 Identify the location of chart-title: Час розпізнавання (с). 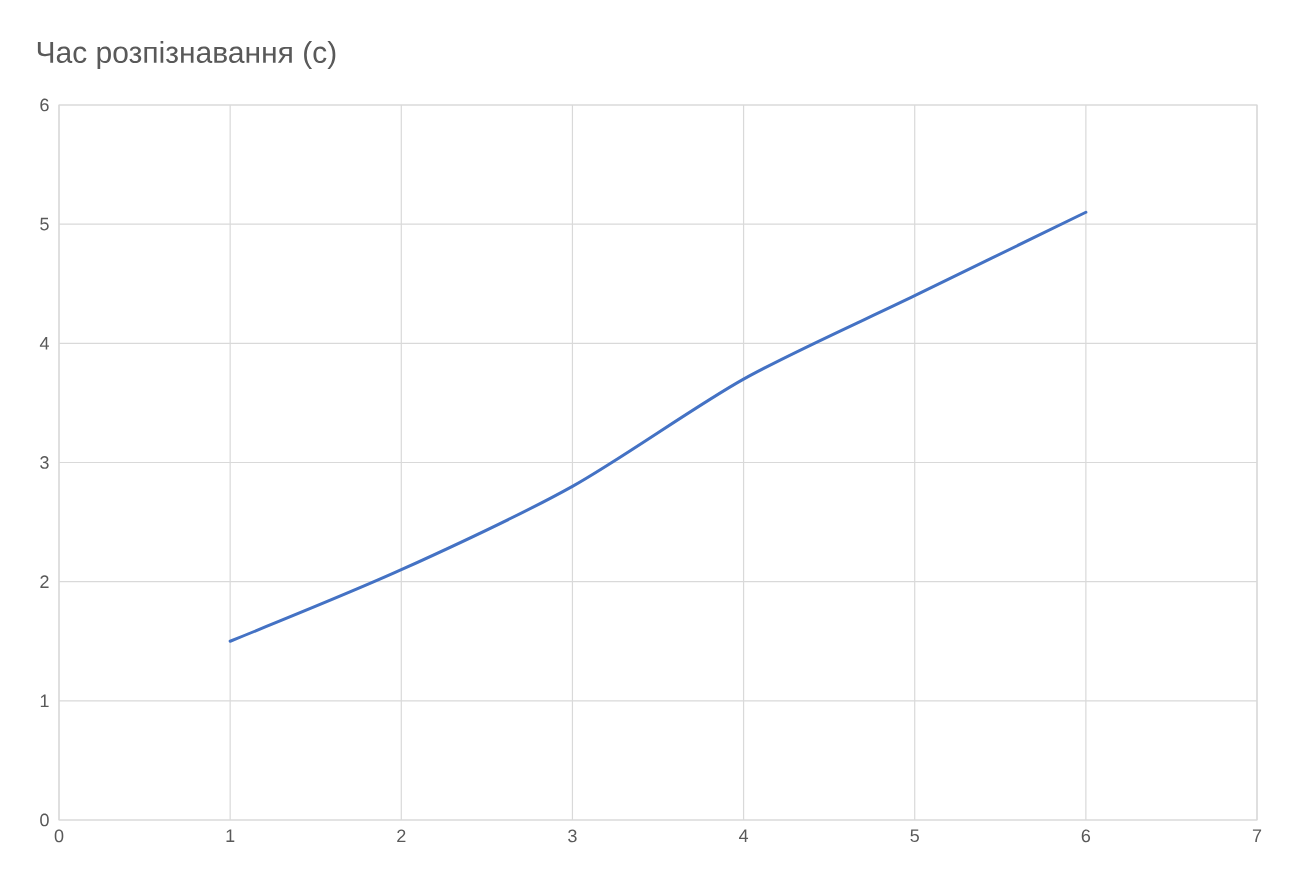
(186, 55).